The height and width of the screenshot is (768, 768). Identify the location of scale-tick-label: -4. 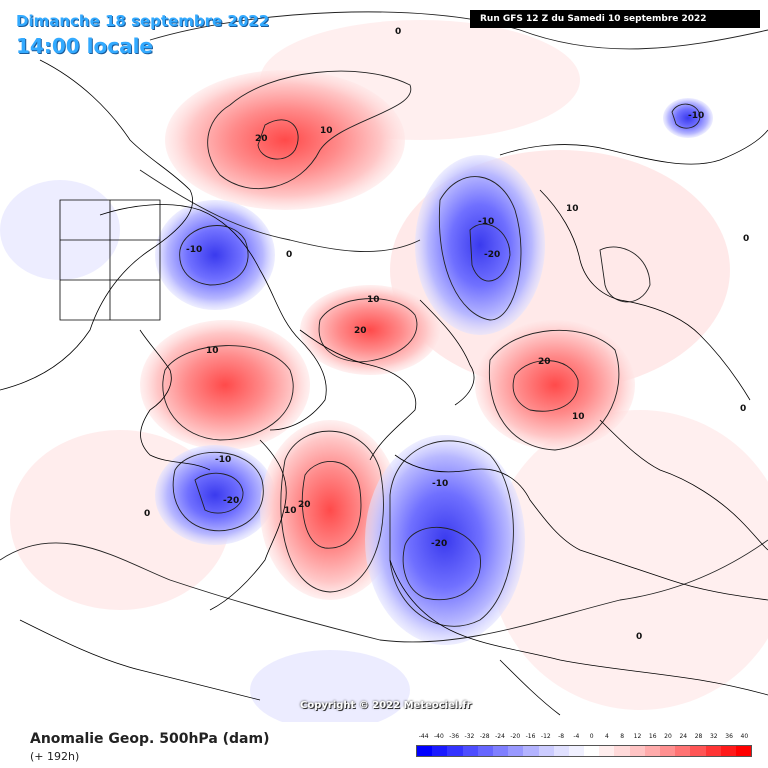
(576, 736).